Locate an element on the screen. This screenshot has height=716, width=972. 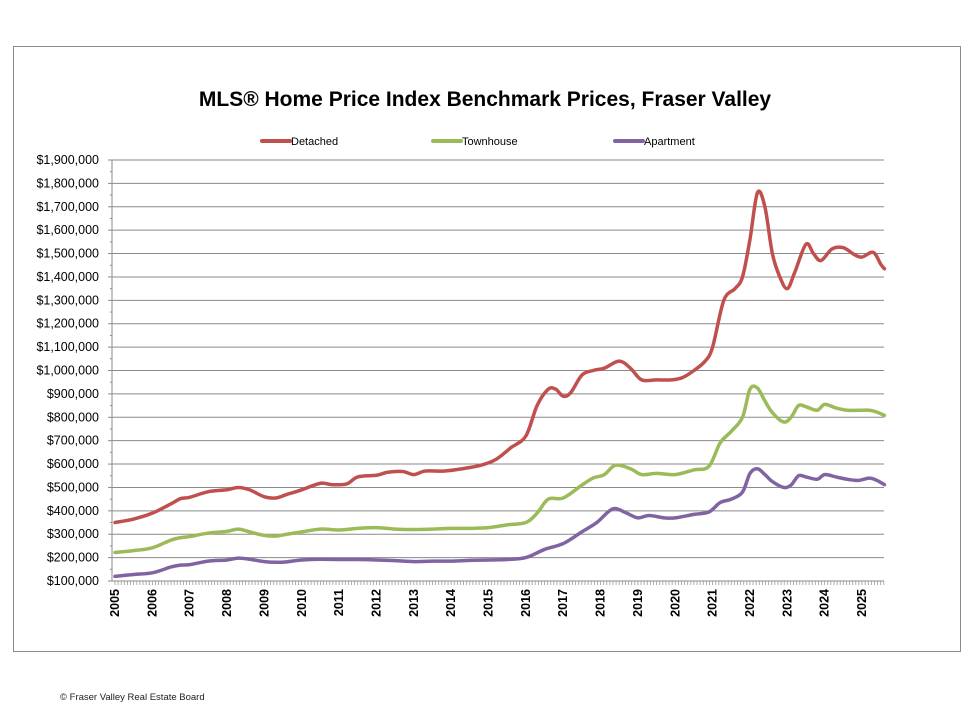
x-tick-label: 2015 is located at coordinates (489, 603).